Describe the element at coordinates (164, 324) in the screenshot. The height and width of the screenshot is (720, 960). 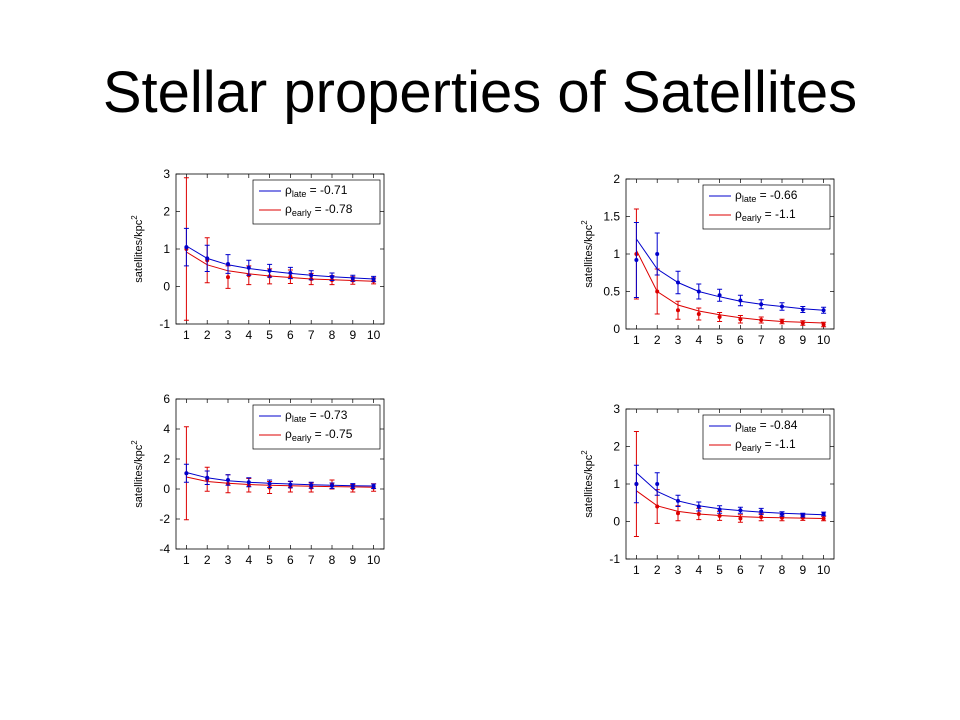
I see `y-tick-label: -1` at that location.